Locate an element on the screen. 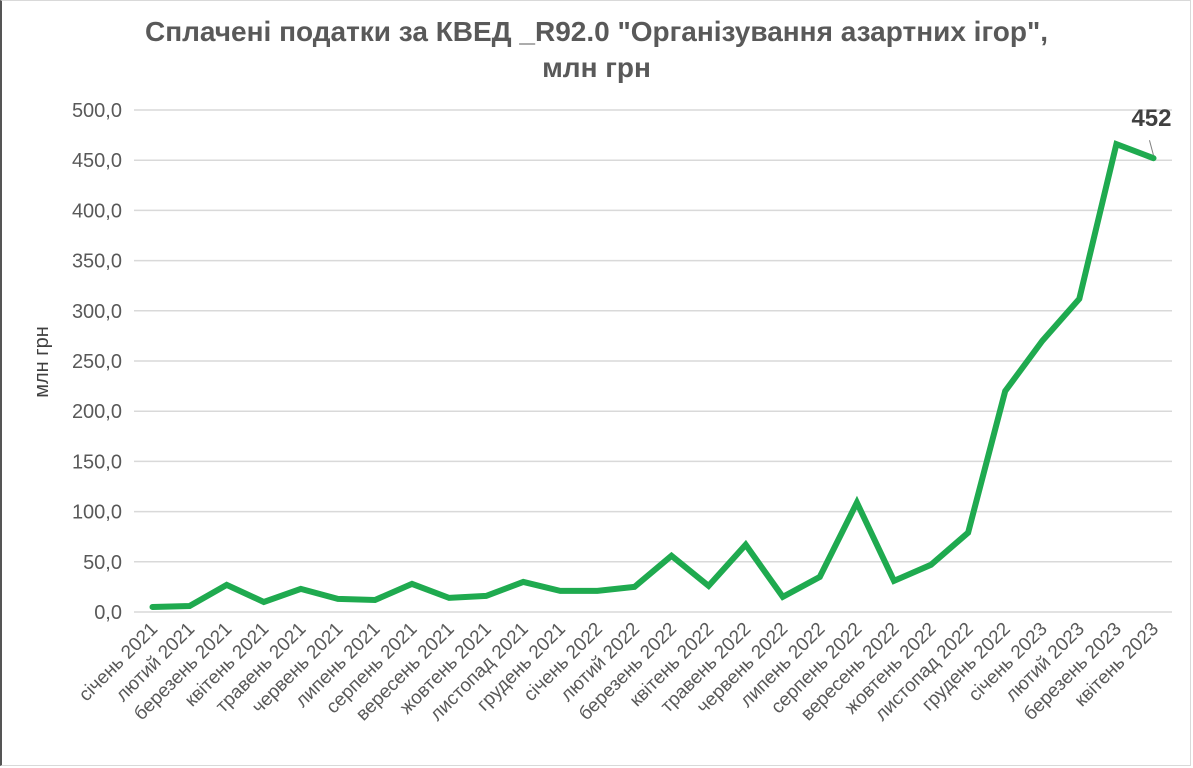 Image resolution: width=1193 pixels, height=768 pixels. y-tick-label: 400,0 is located at coordinates (97, 211).